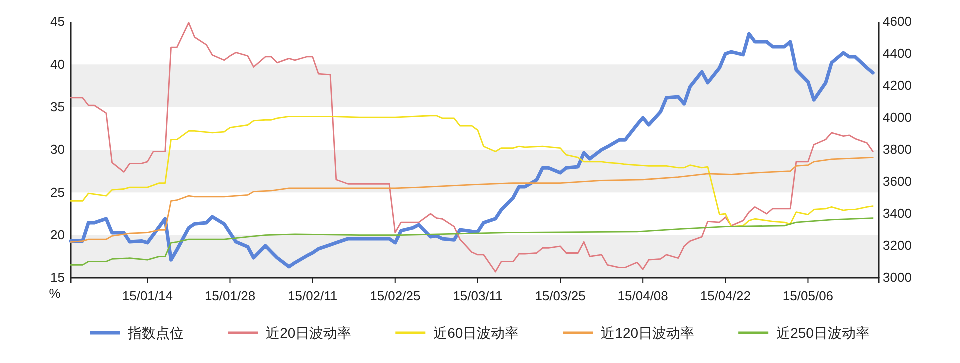 Image resolution: width=960 pixels, height=363 pixels. Describe the element at coordinates (897, 246) in the screenshot. I see `y2-tick-label: 3200` at that location.